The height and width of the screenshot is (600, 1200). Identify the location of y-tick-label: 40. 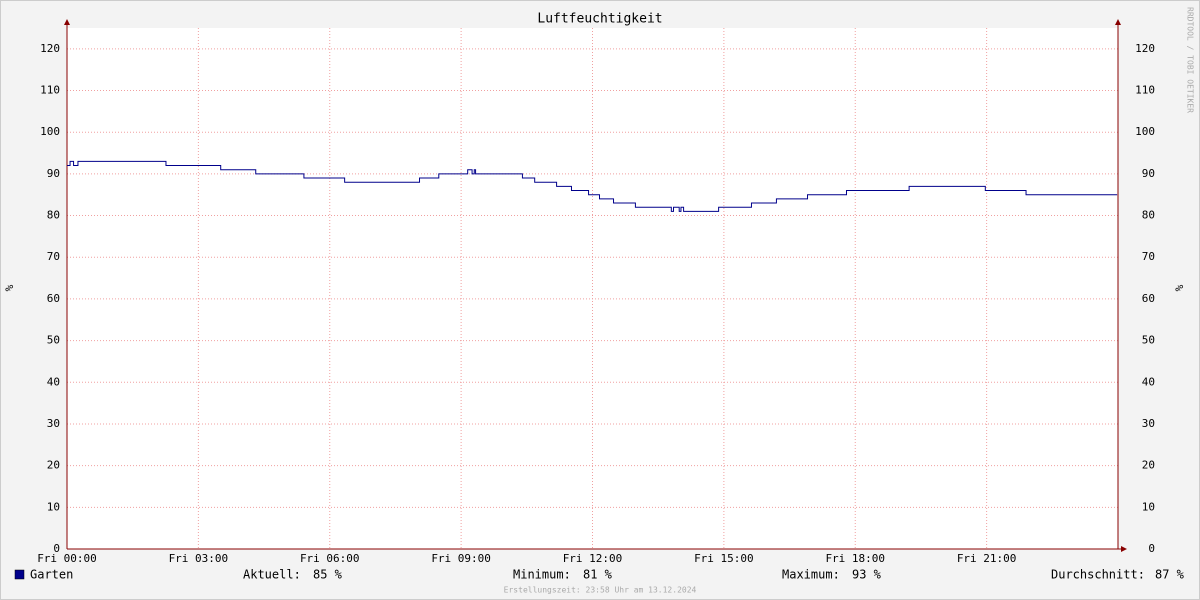
(53, 381).